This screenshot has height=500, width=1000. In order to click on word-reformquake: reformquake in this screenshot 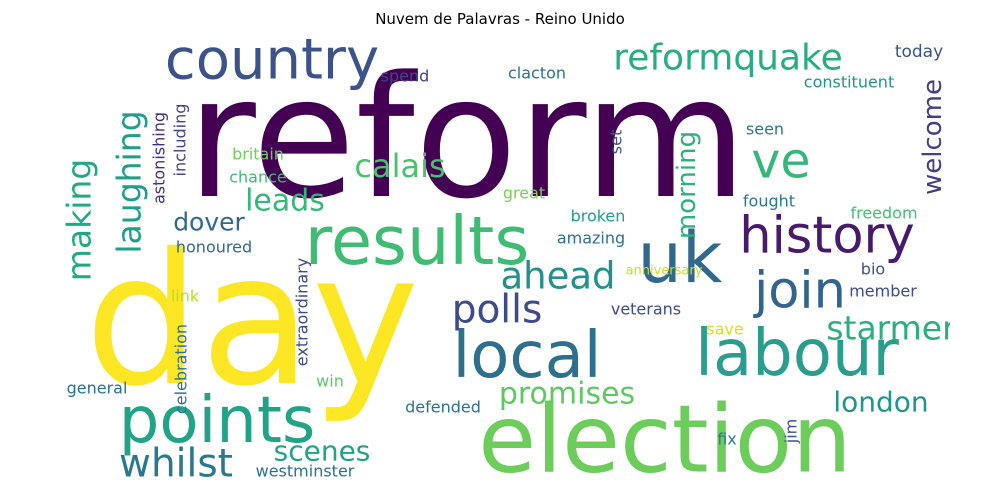, I will do `click(728, 58)`.